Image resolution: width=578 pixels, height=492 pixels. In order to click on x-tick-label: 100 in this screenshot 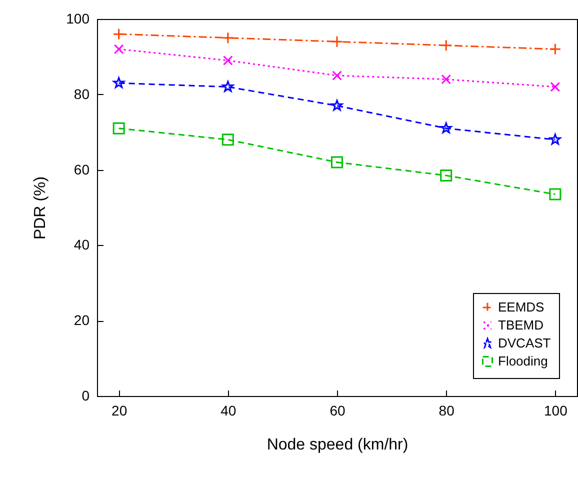, I will do `click(556, 410)`.